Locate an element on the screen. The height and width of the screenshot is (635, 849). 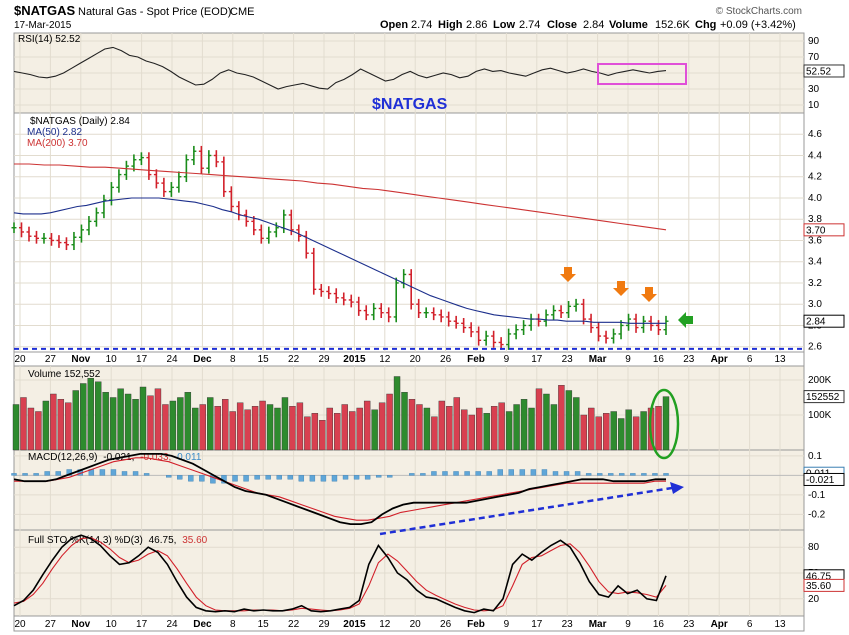
x-tick-label: 8 is located at coordinates (233, 624).